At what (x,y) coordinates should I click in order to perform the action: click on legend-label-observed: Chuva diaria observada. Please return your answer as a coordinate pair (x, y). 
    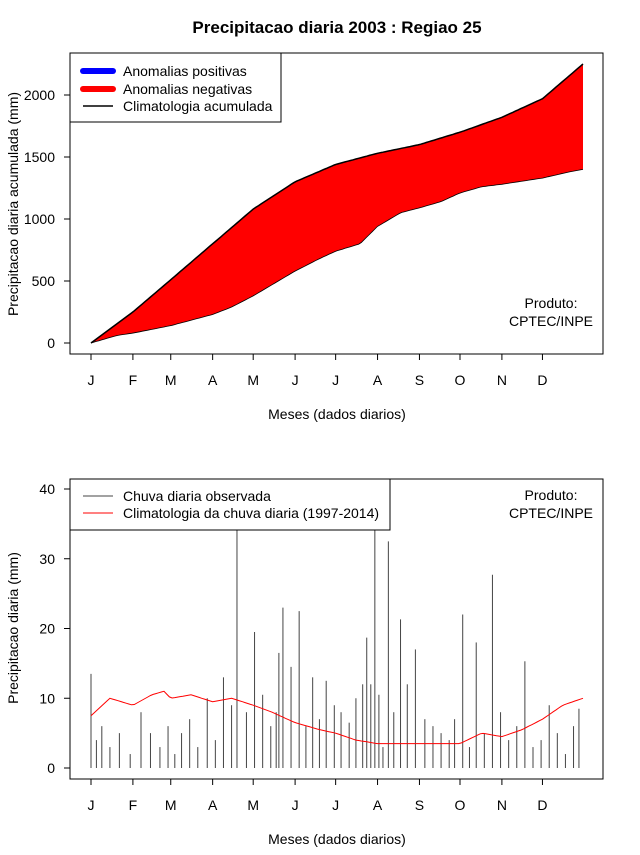
    Looking at the image, I should click on (197, 496).